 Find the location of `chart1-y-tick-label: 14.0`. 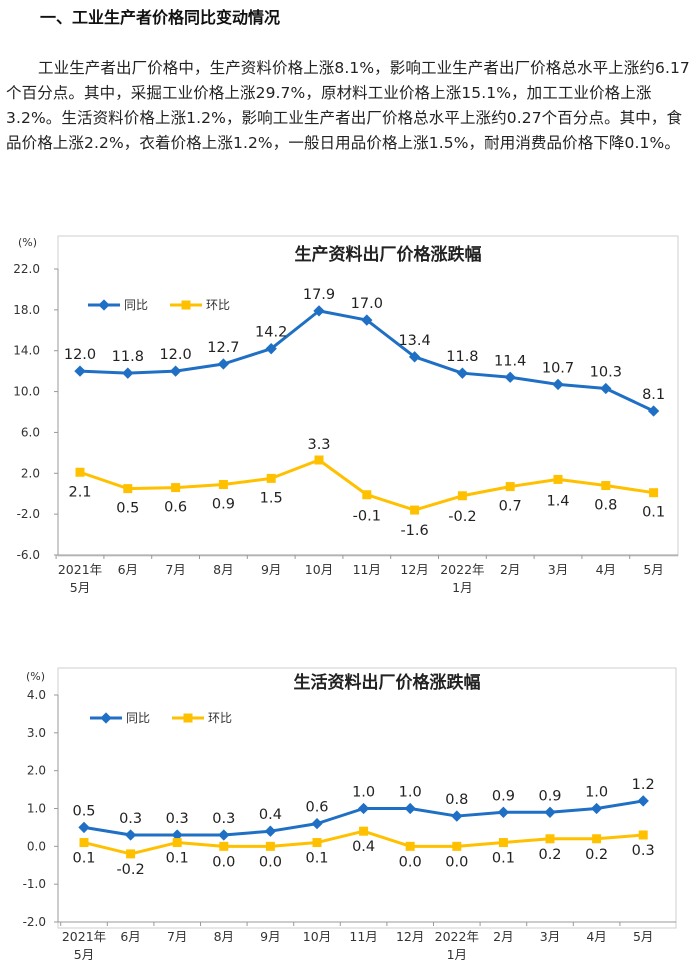

chart1-y-tick-label: 14.0 is located at coordinates (26, 351).